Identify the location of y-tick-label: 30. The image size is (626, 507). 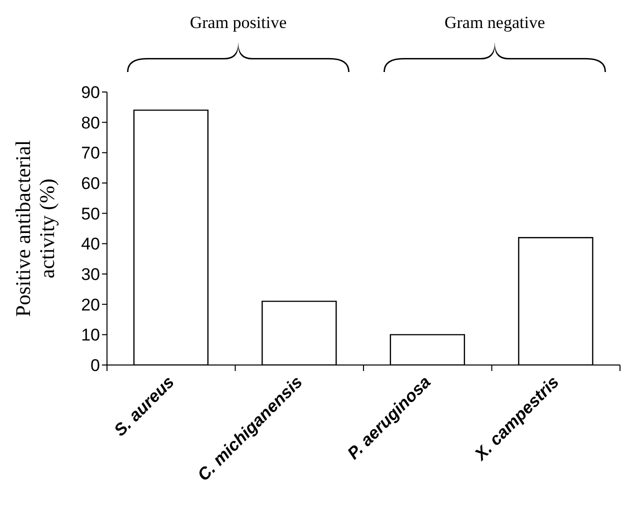
(90, 274).